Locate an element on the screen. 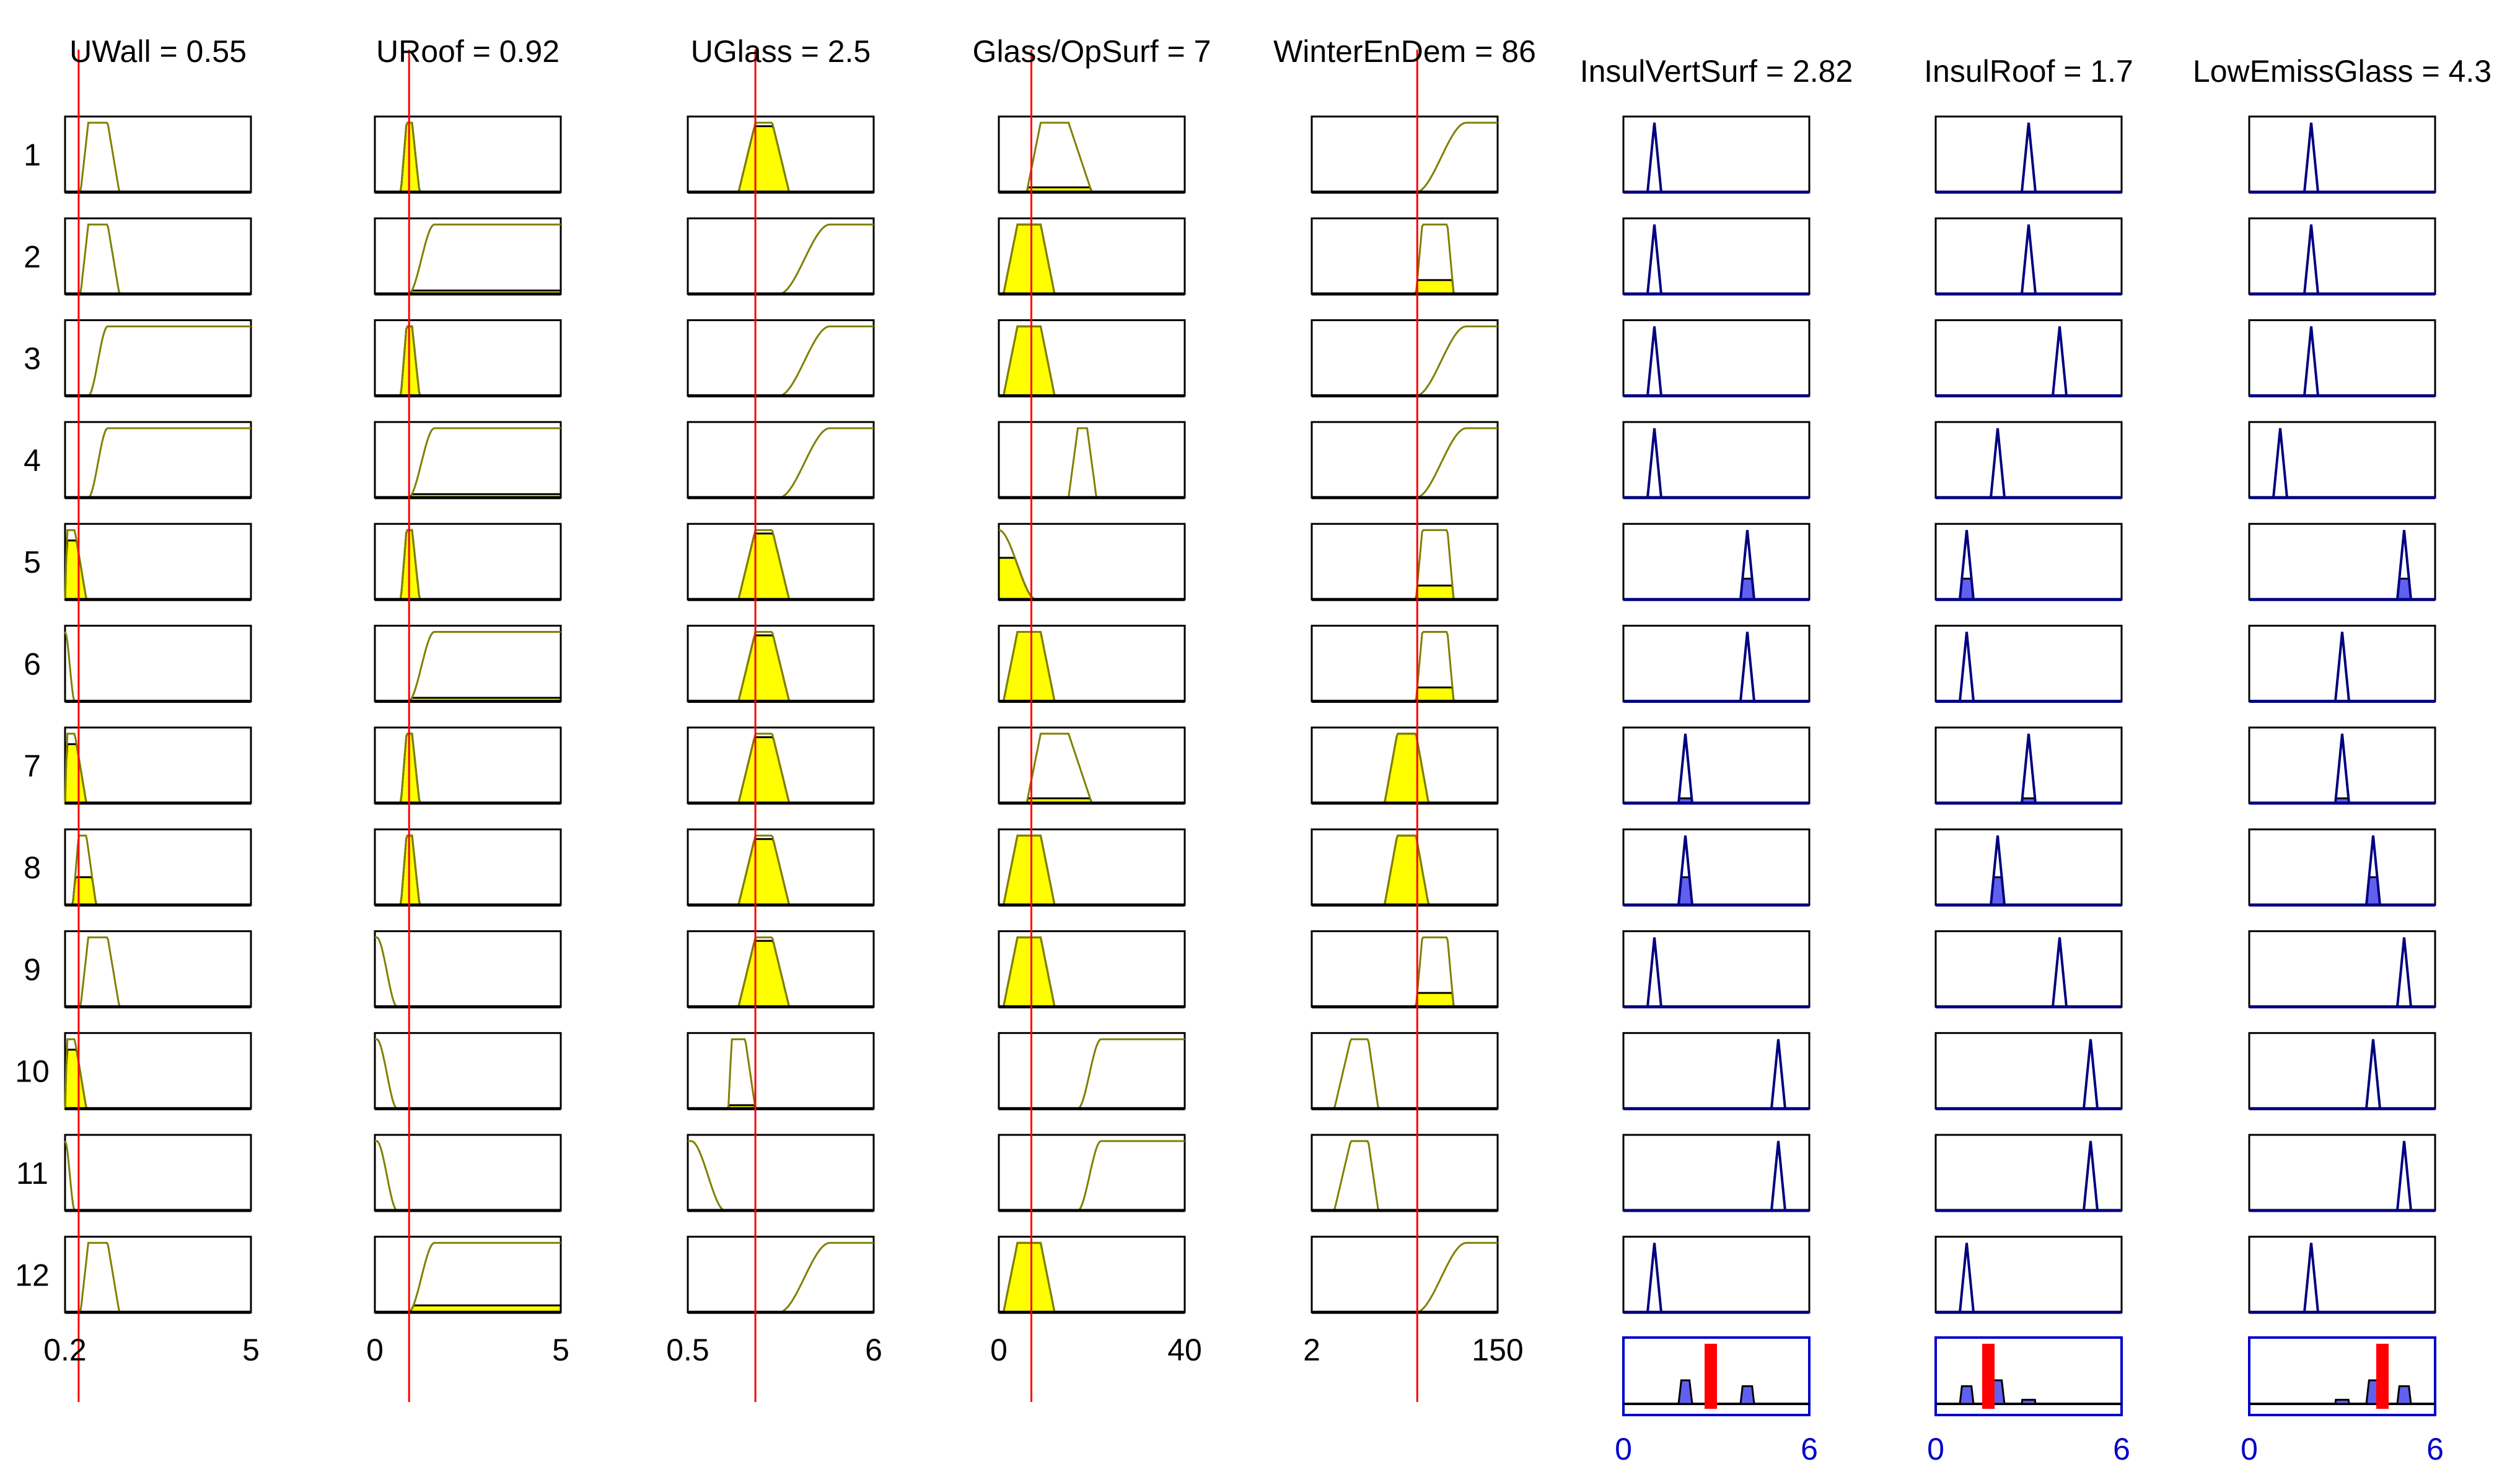 The height and width of the screenshot is (1477, 2520). range-max-label: 40 is located at coordinates (1184, 1350).